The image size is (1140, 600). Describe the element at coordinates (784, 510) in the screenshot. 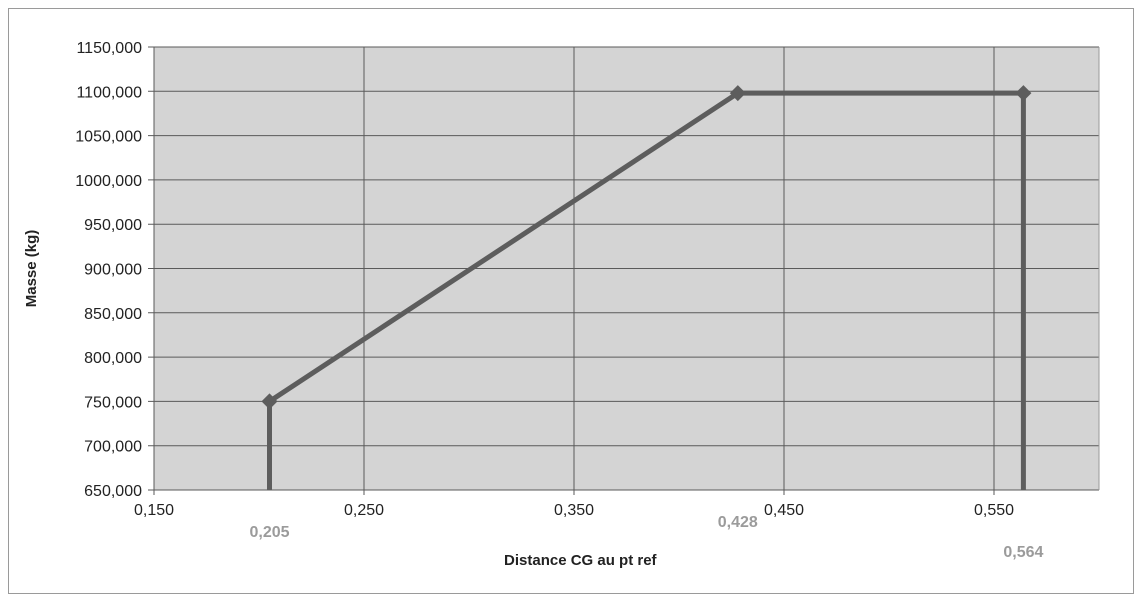

I see `x-tick-label: 0,450` at that location.